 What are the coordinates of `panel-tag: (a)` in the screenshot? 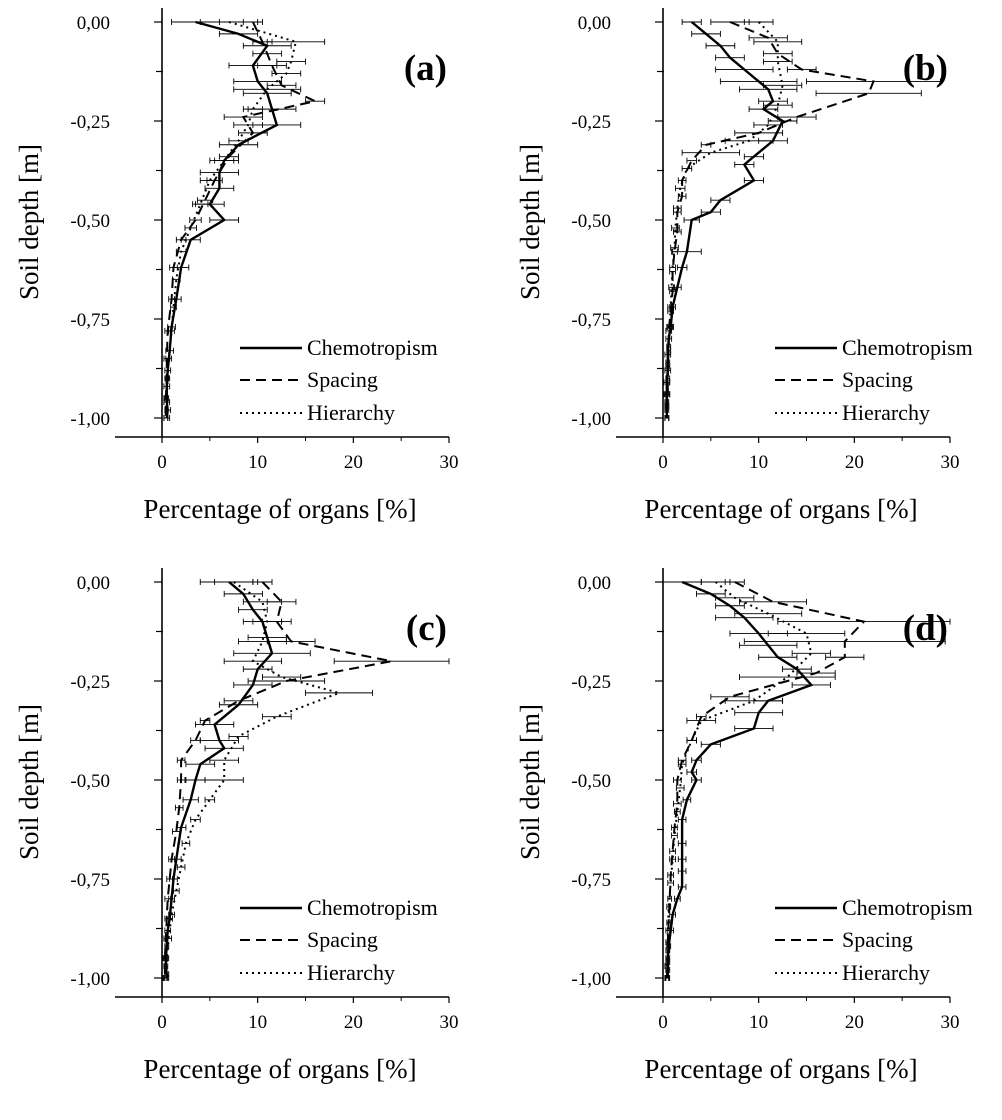 It's located at (425, 68).